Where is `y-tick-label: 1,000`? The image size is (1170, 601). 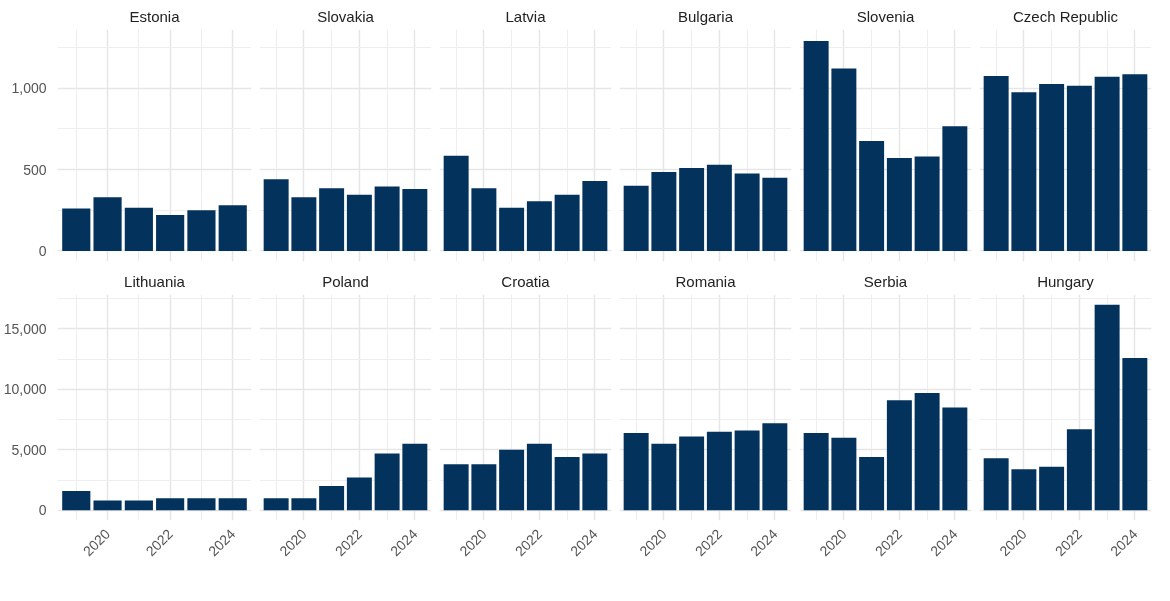 y-tick-label: 1,000 is located at coordinates (29, 88).